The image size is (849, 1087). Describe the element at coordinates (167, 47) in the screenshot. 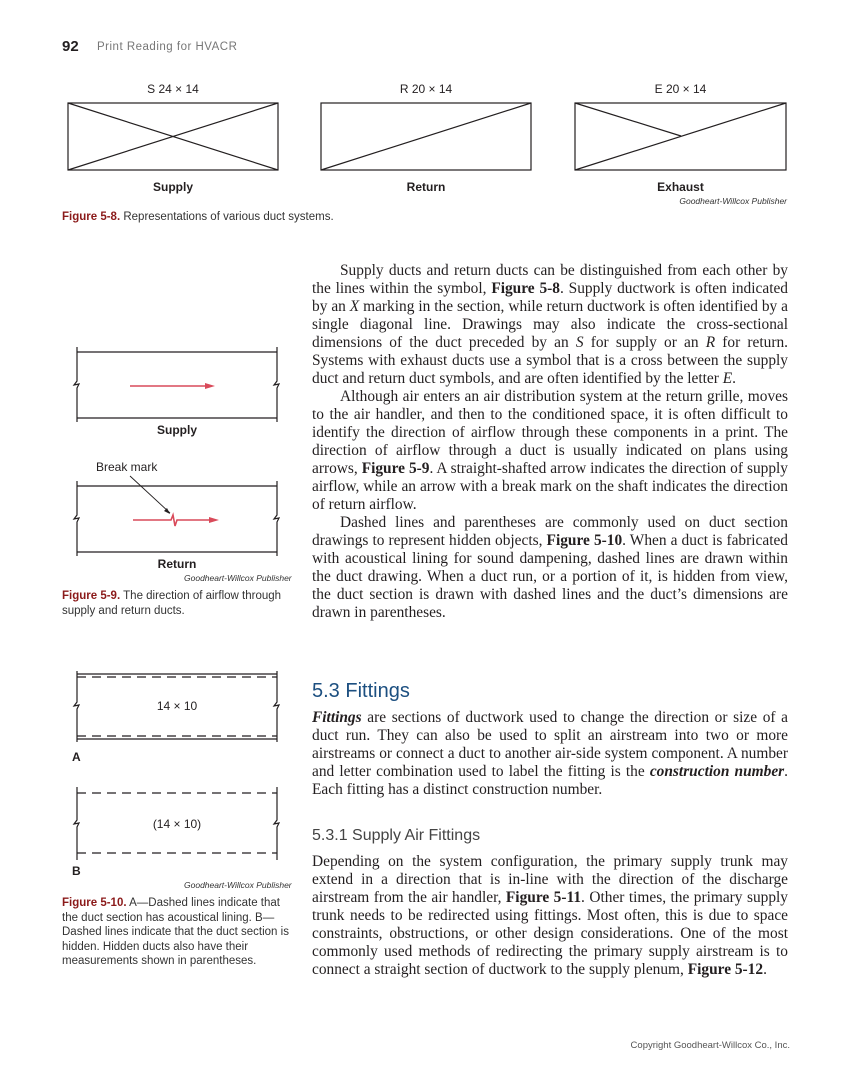

I see `running-head: Print Reading for HVACR` at that location.